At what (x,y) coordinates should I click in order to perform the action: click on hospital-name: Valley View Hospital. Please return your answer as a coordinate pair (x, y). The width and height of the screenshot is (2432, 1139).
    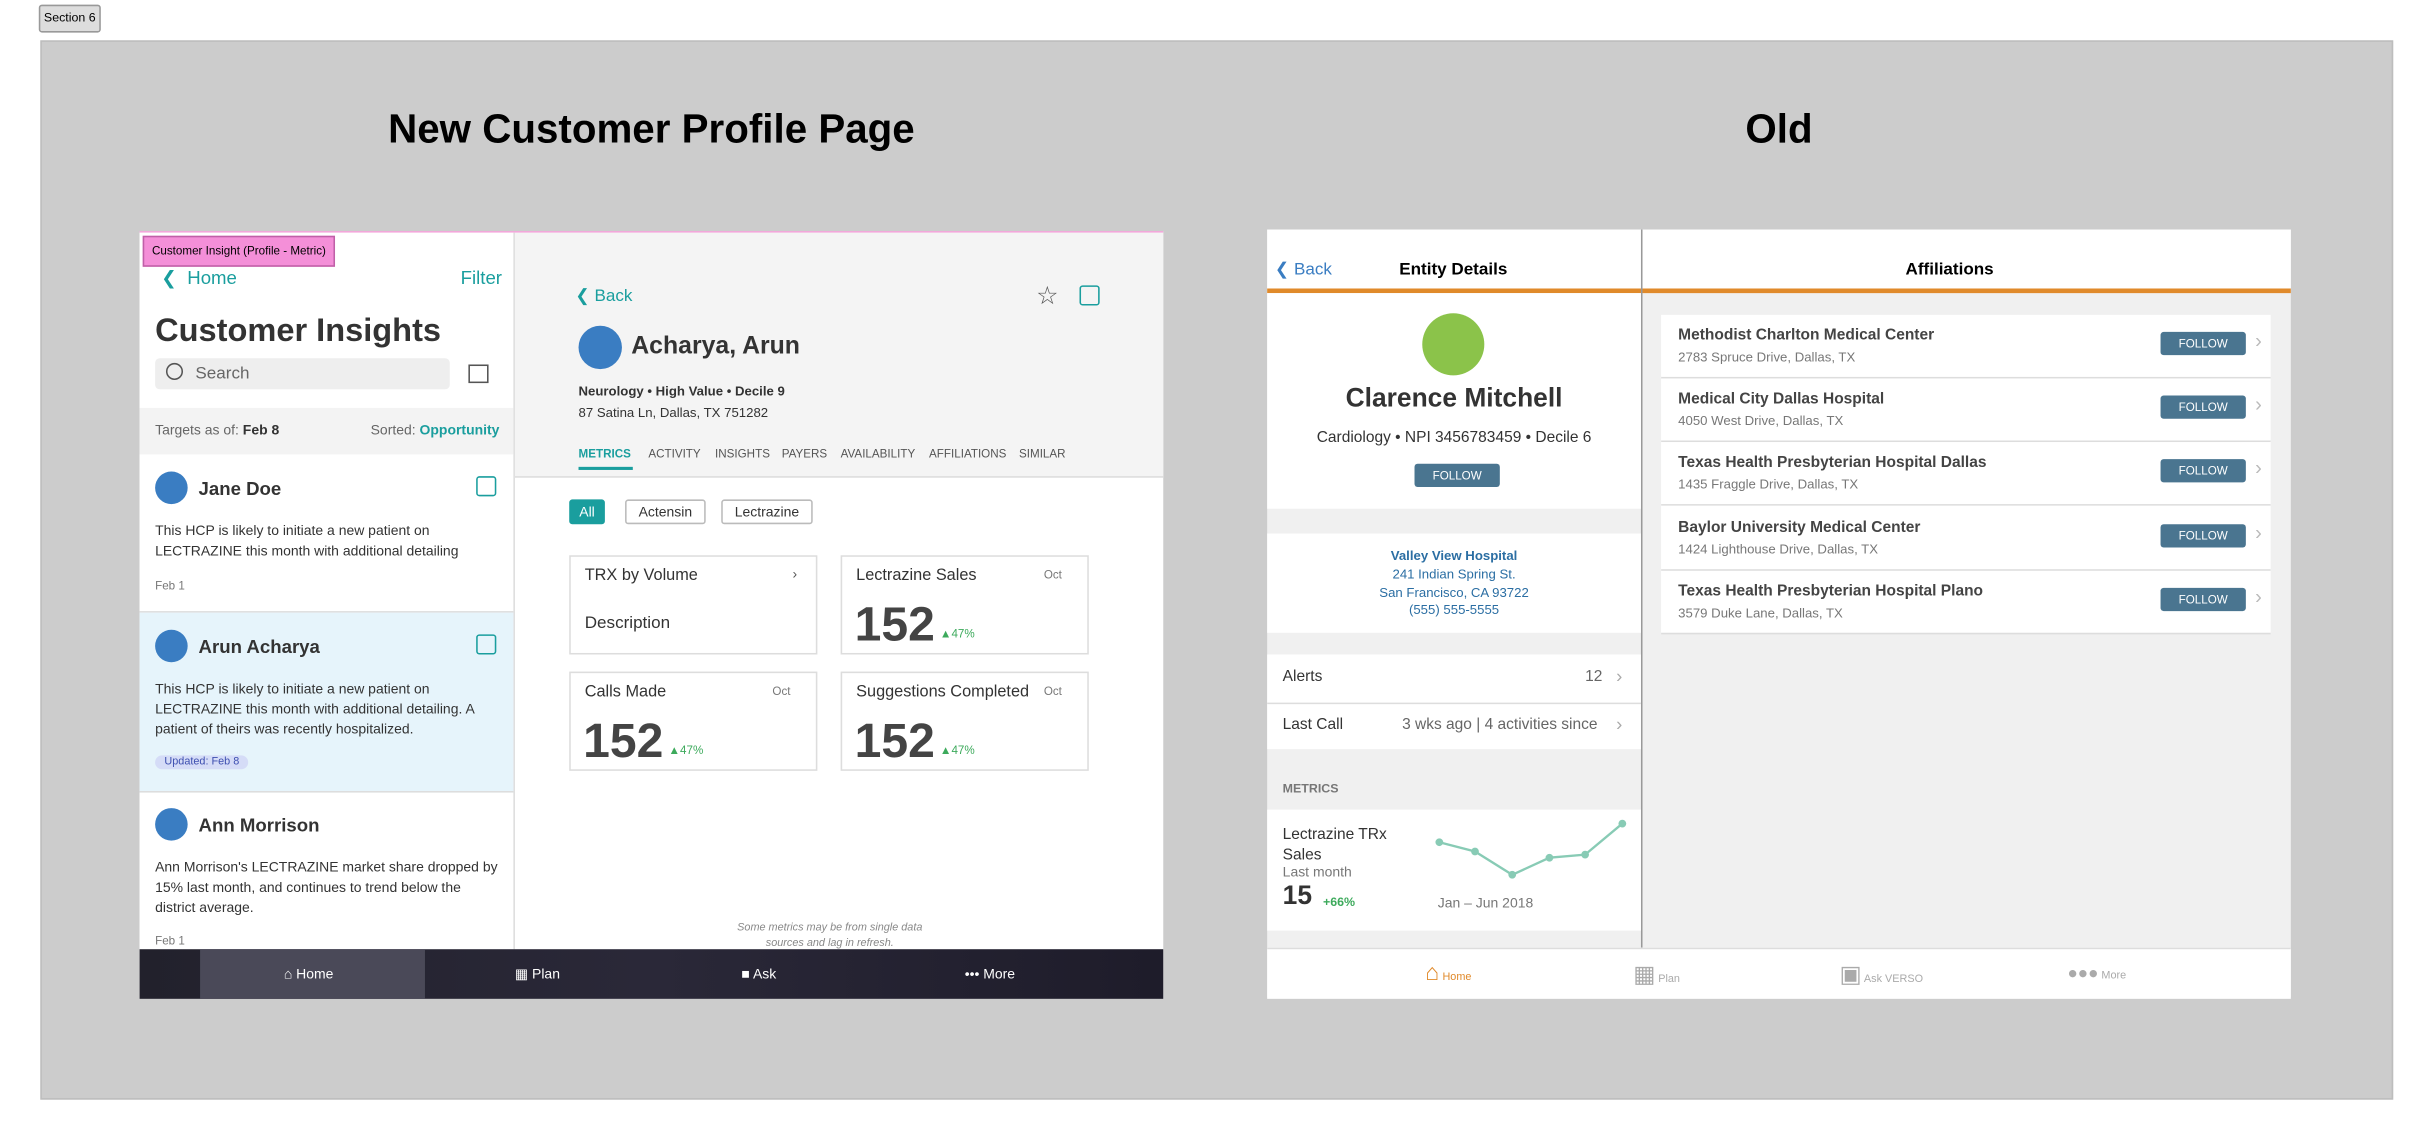
    Looking at the image, I should click on (1454, 555).